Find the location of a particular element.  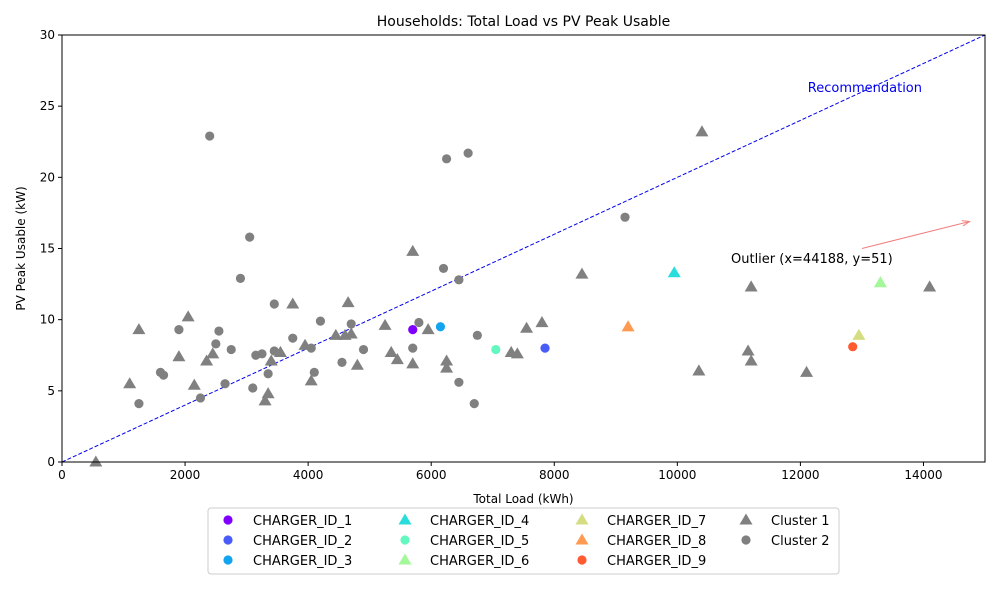

x-tick-label: 0 is located at coordinates (62, 475).